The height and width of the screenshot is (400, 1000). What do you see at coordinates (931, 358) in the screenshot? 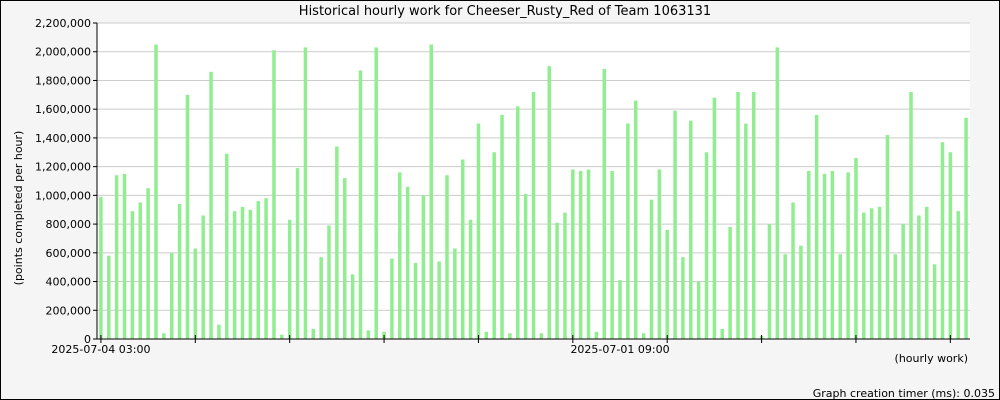
I see `x-axis-label: (hourly work)` at bounding box center [931, 358].